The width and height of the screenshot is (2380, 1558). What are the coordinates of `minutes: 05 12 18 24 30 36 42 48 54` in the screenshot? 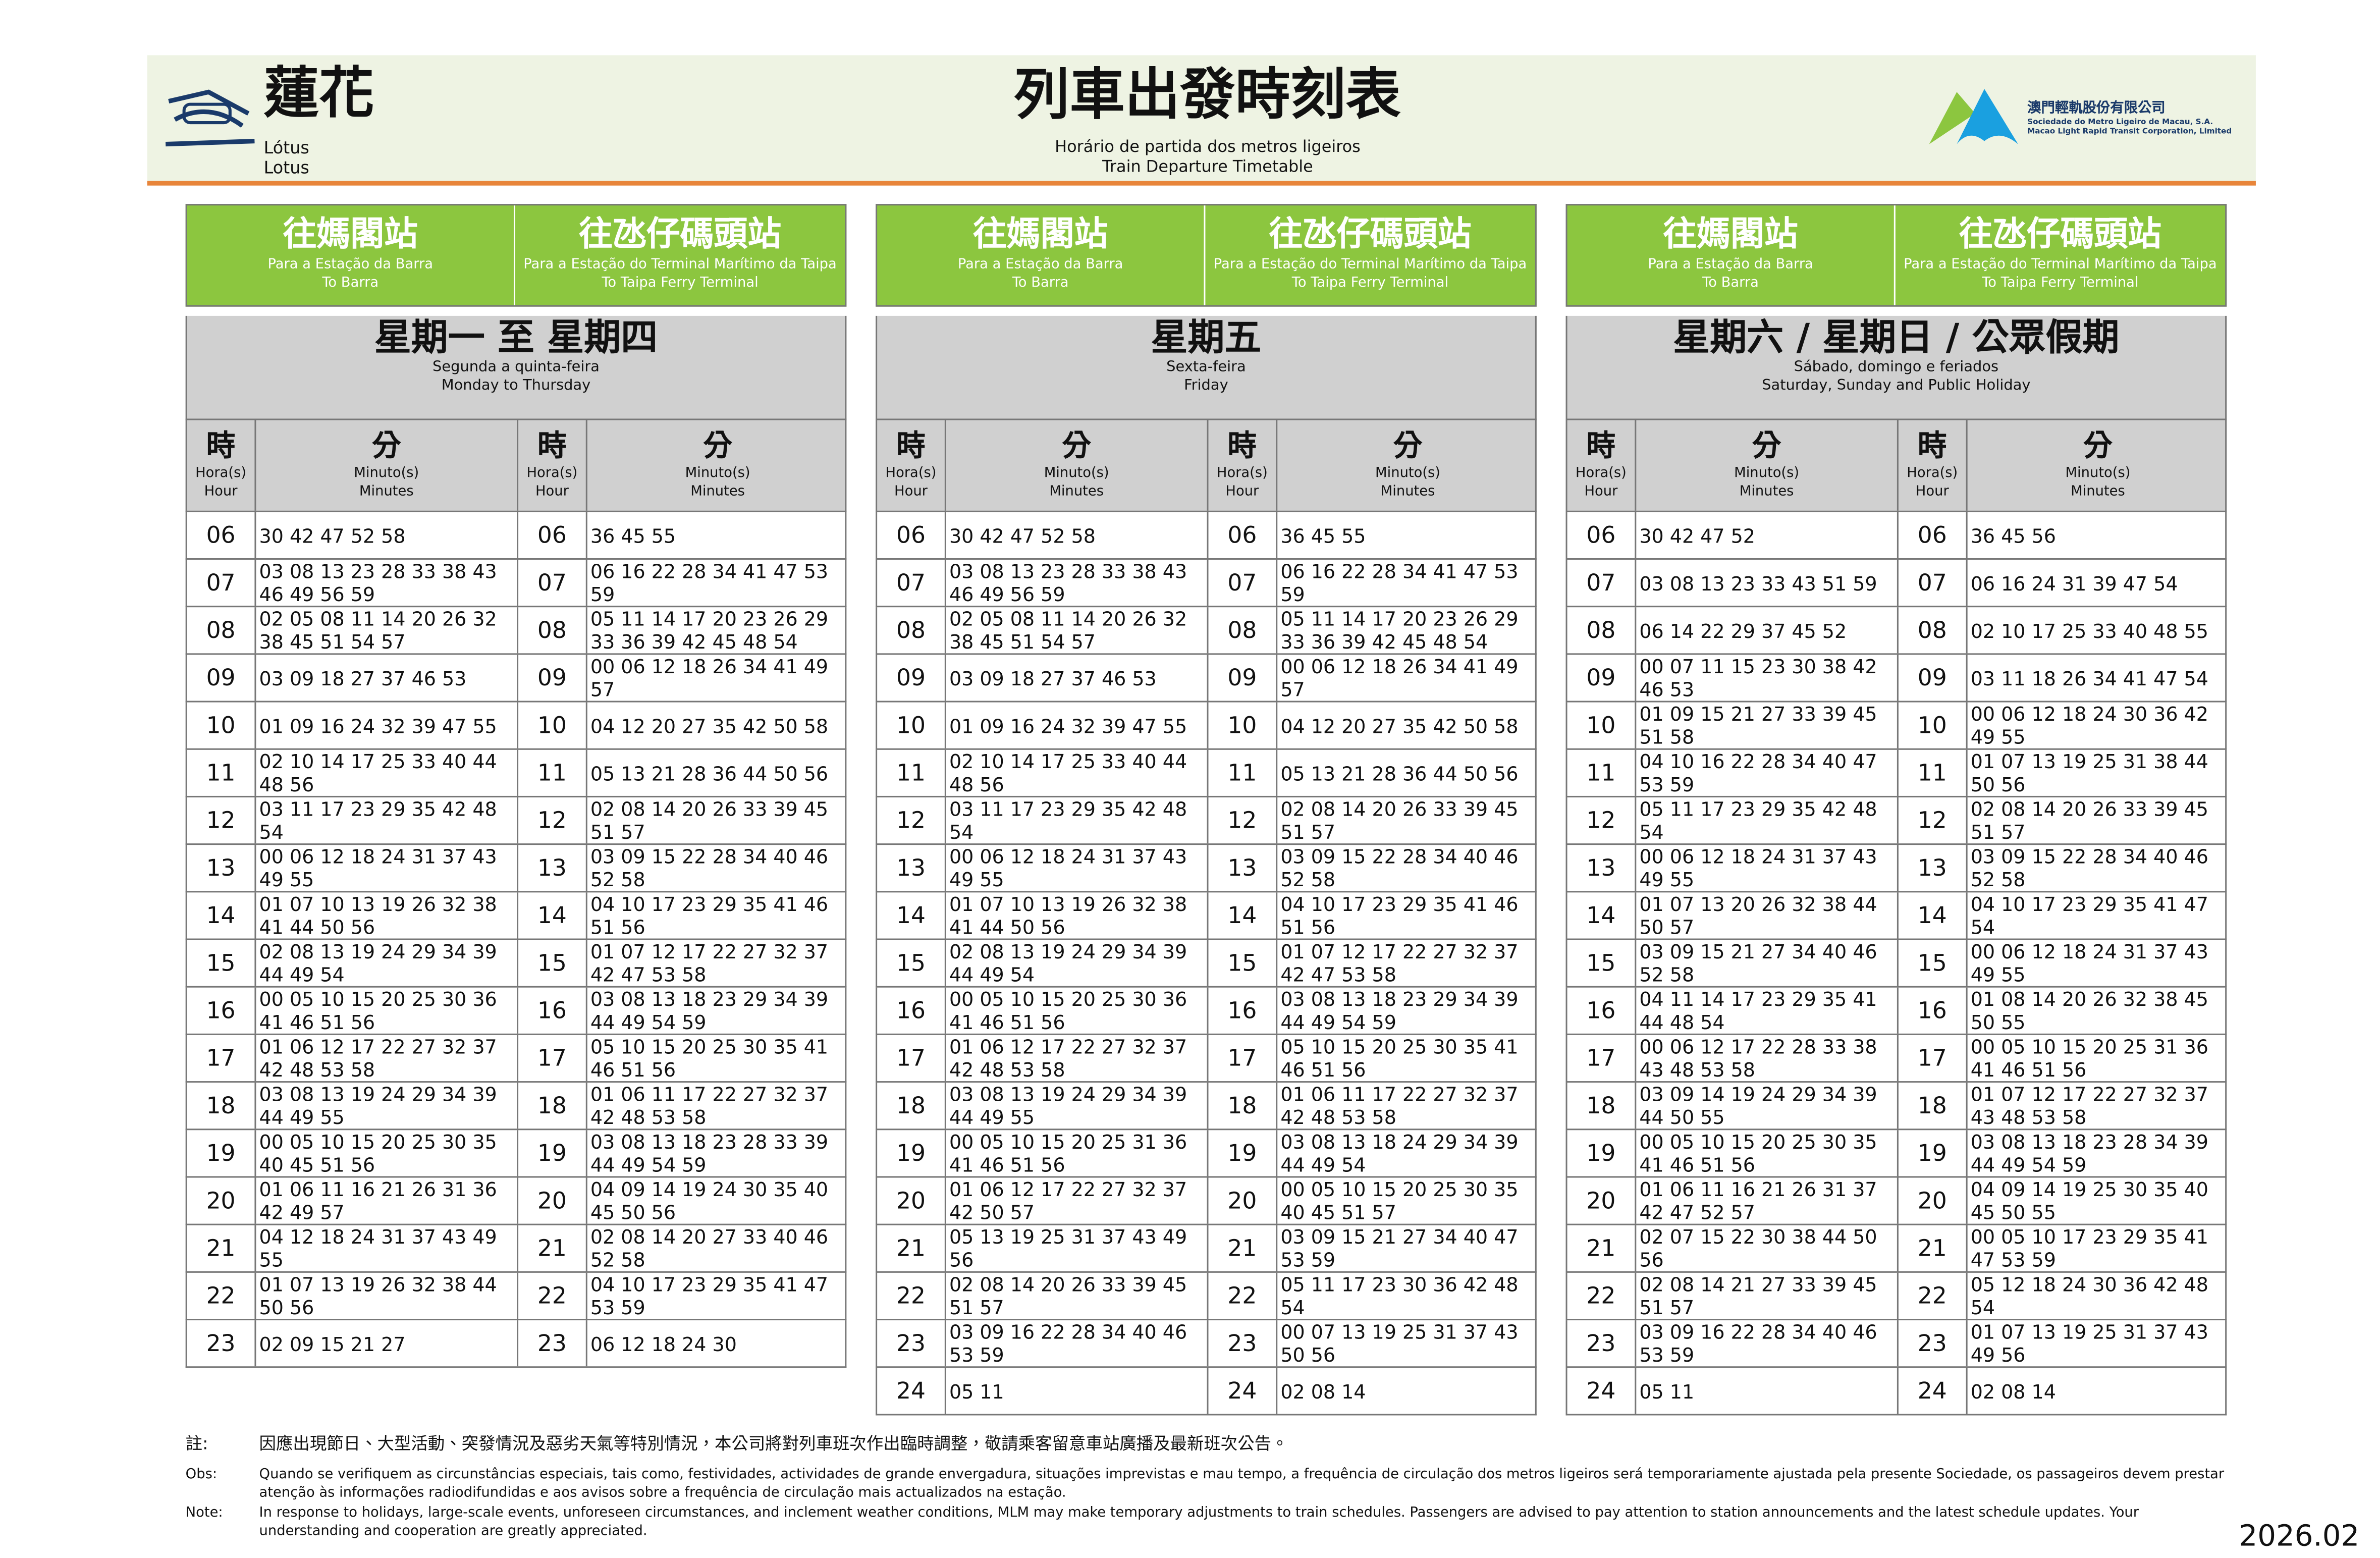 It's located at (2089, 1295).